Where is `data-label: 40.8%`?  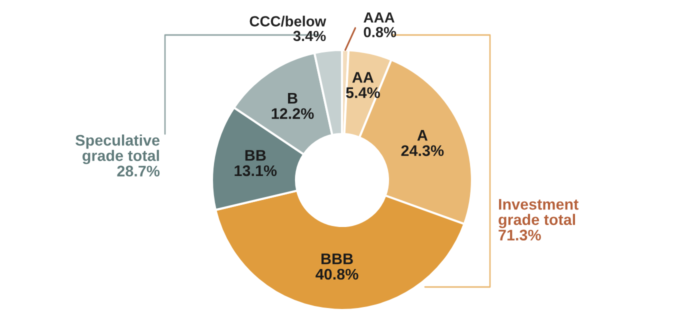 data-label: 40.8% is located at coordinates (337, 274).